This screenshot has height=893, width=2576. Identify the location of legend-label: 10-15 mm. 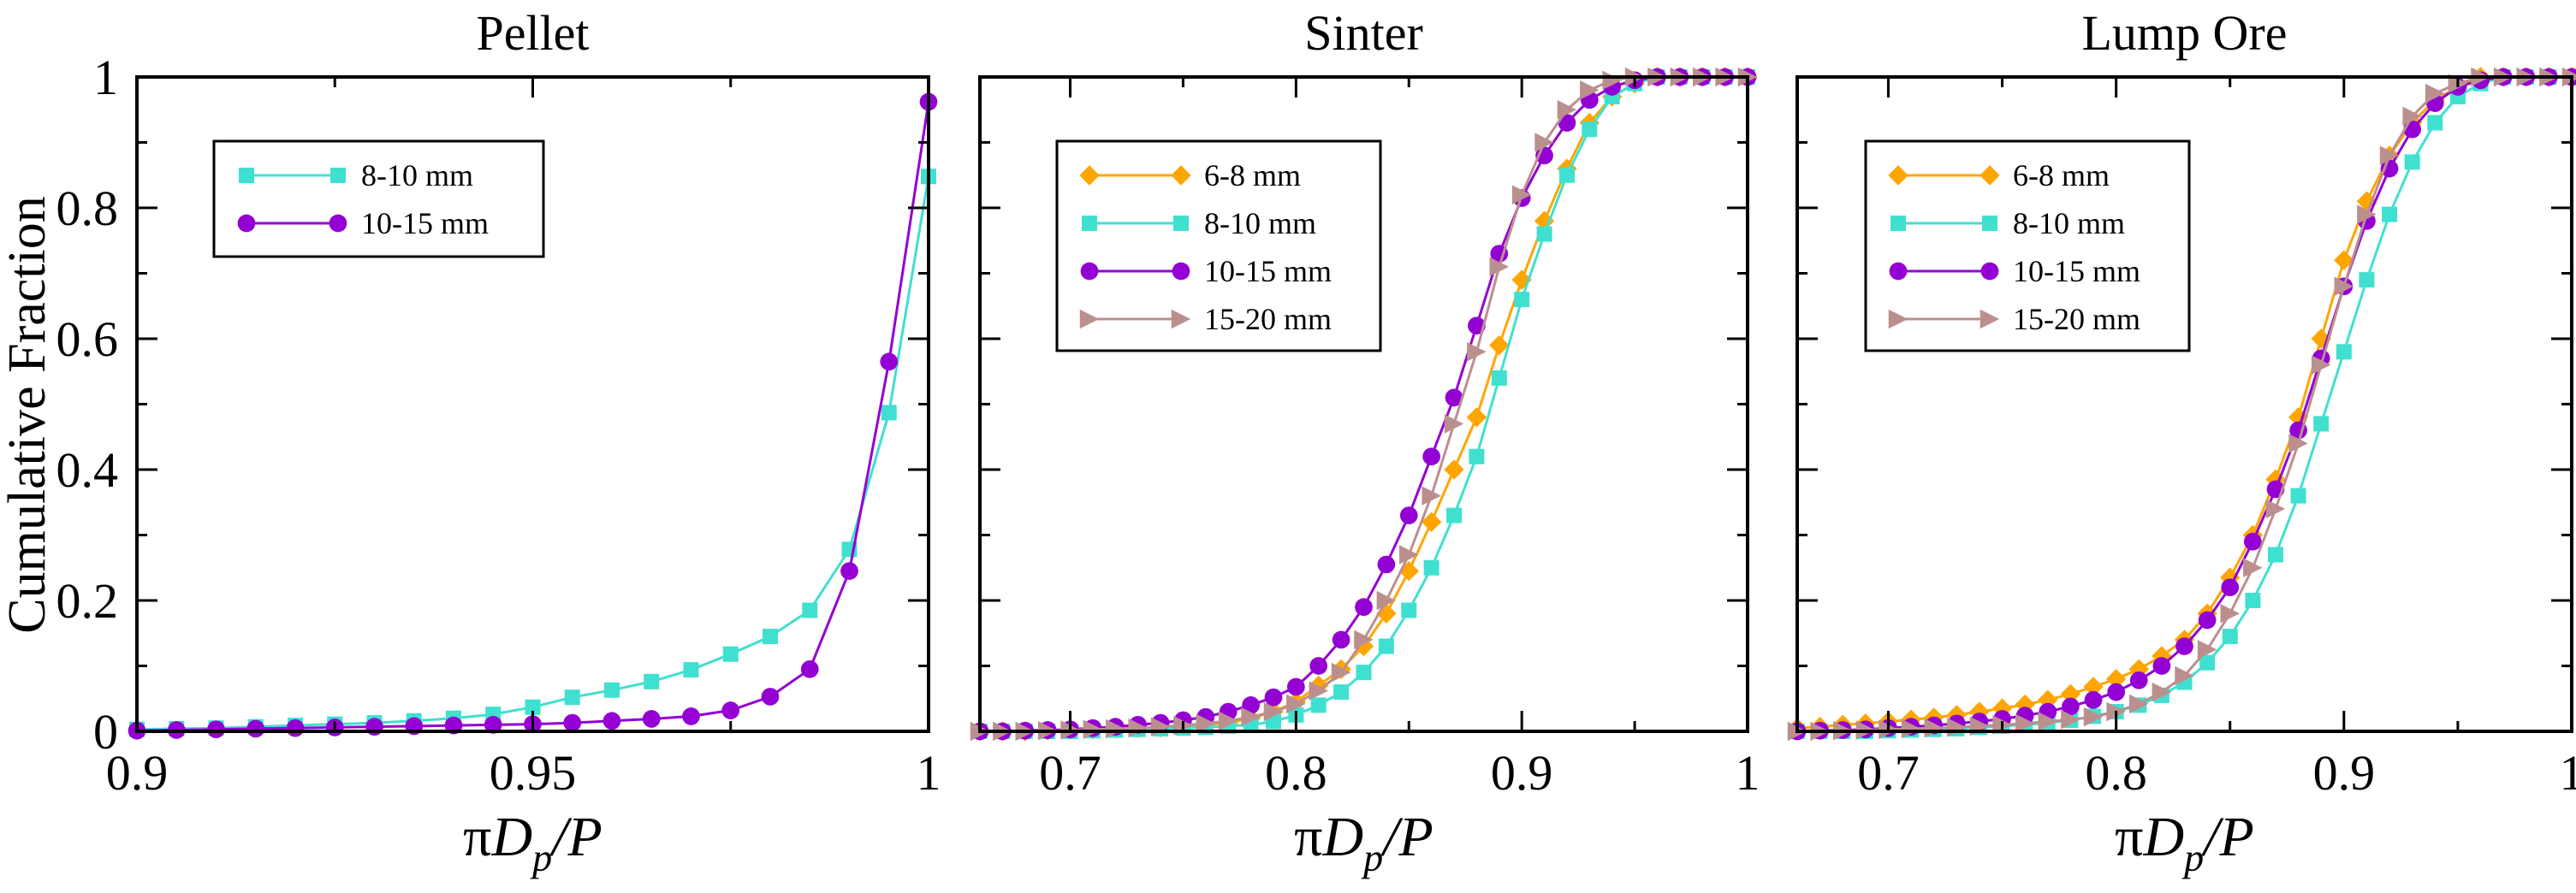
(1268, 271).